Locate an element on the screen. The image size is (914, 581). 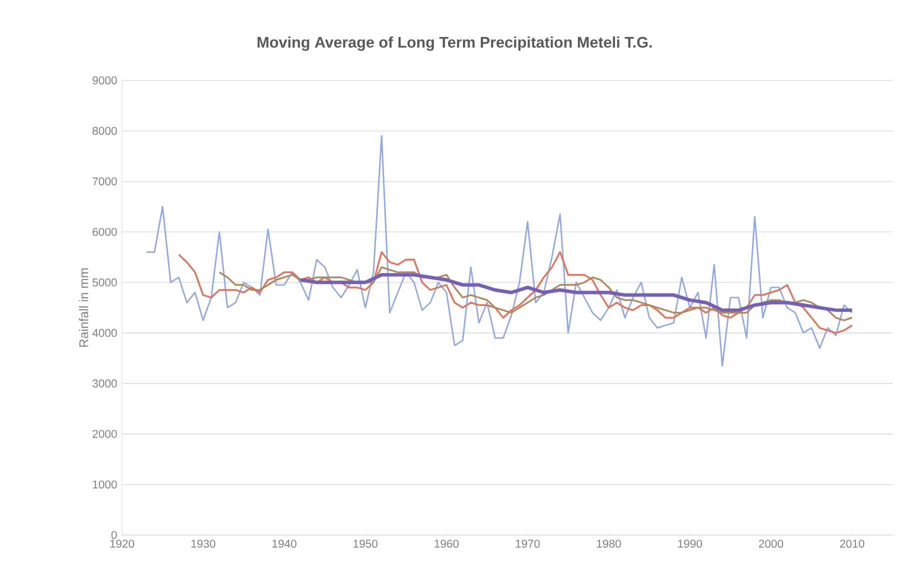
x-tick-label: 1990 is located at coordinates (690, 544).